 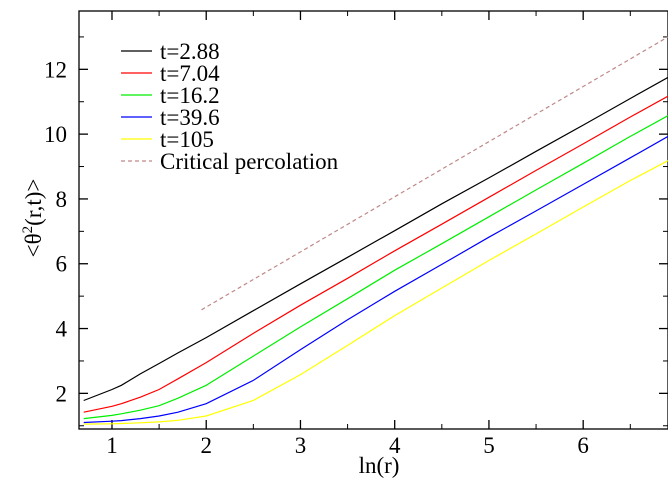 I want to click on y-tick-label: 10, so click(x=55, y=134).